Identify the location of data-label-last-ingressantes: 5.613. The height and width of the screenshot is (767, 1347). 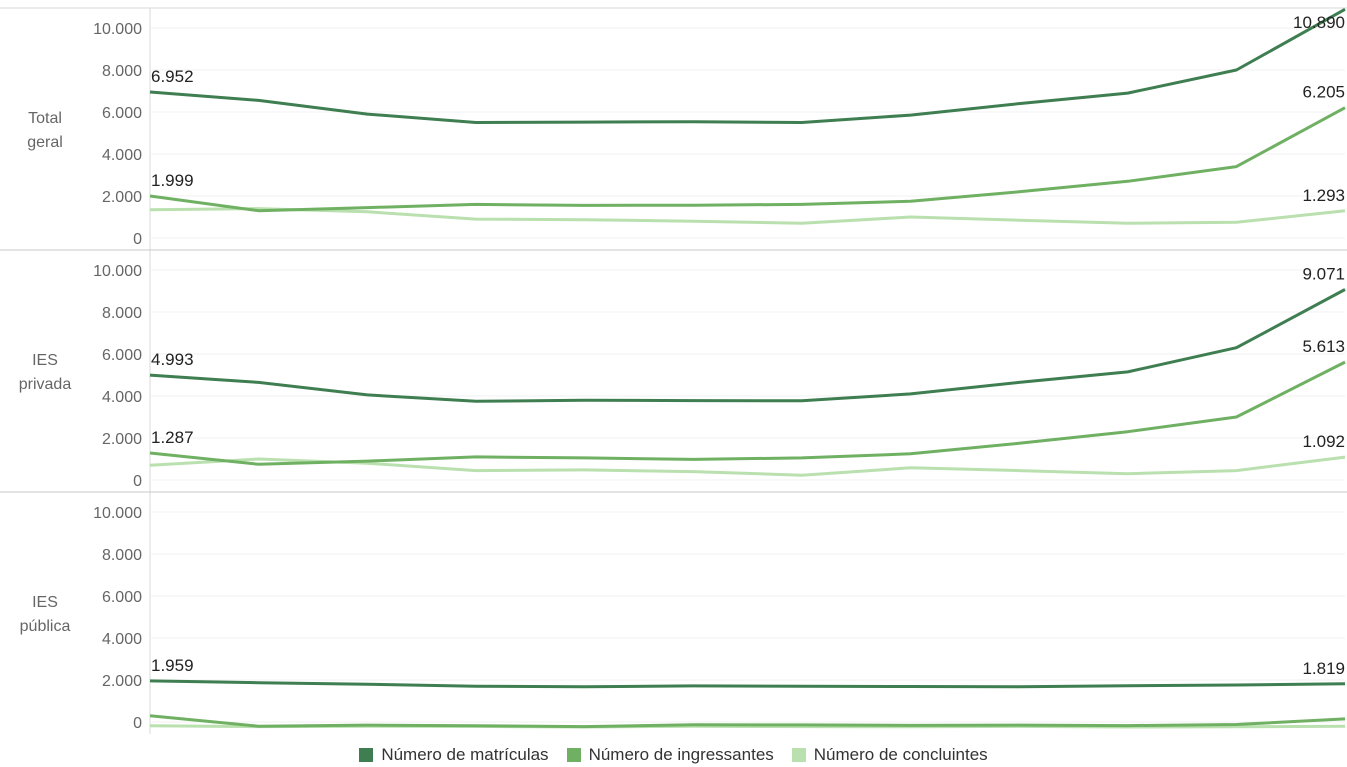
(1323, 346).